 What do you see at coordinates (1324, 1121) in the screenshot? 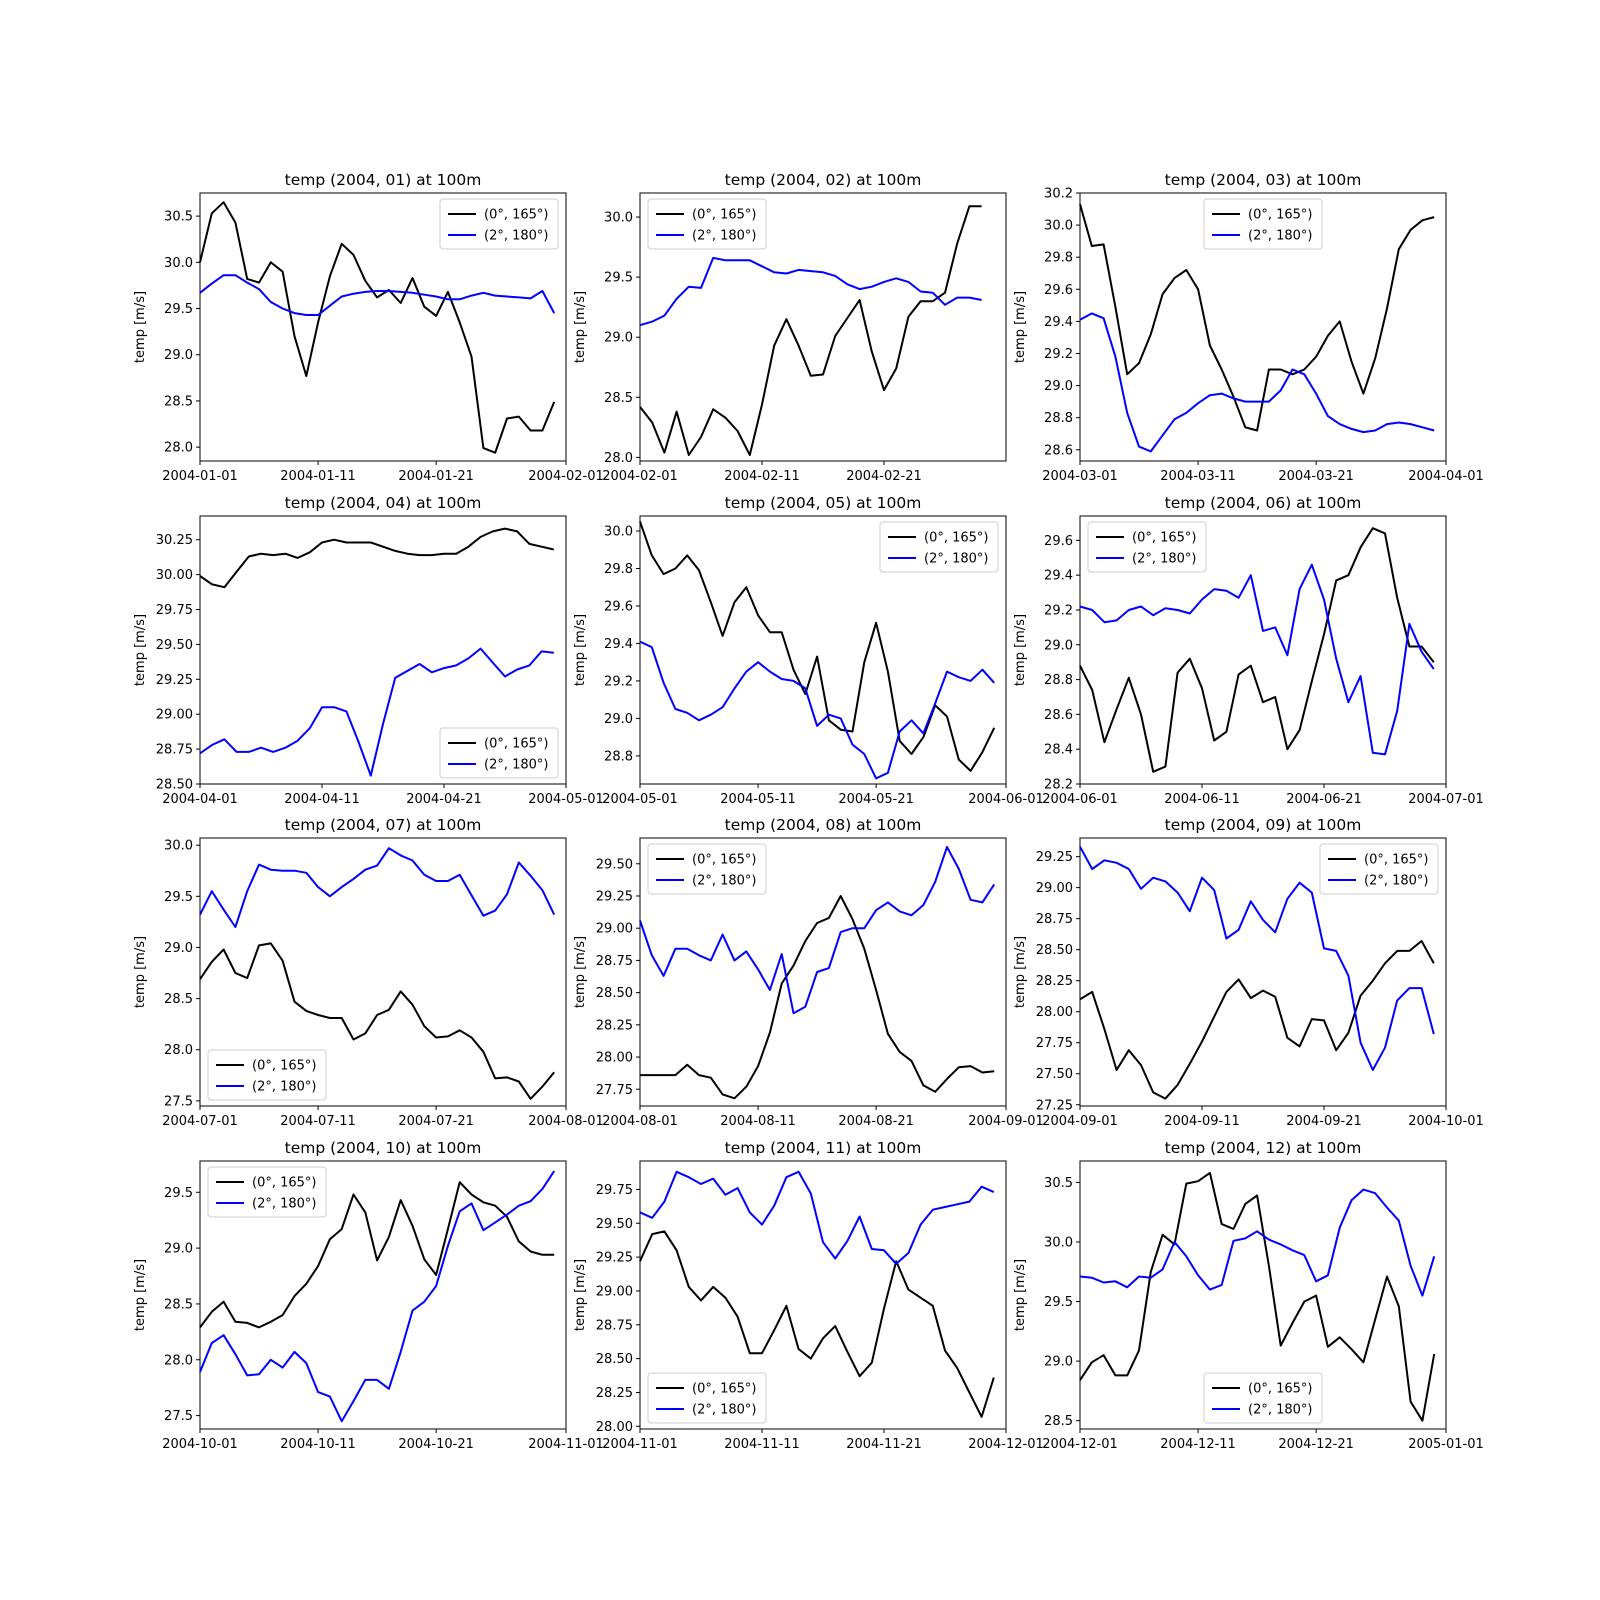
I see `x-tick-label: 2004-09-21` at bounding box center [1324, 1121].